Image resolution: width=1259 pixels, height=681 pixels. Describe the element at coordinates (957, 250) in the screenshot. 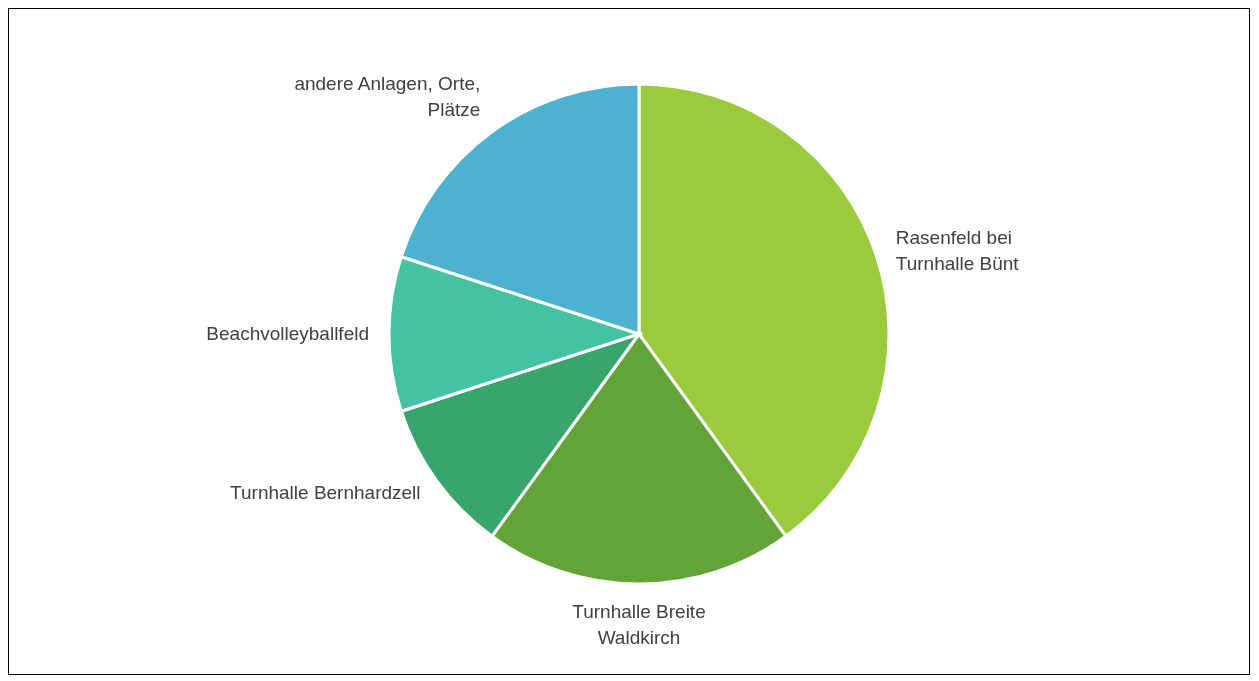

I see `slice-label: Rasenfeld bei Turnhalle Bünt` at that location.